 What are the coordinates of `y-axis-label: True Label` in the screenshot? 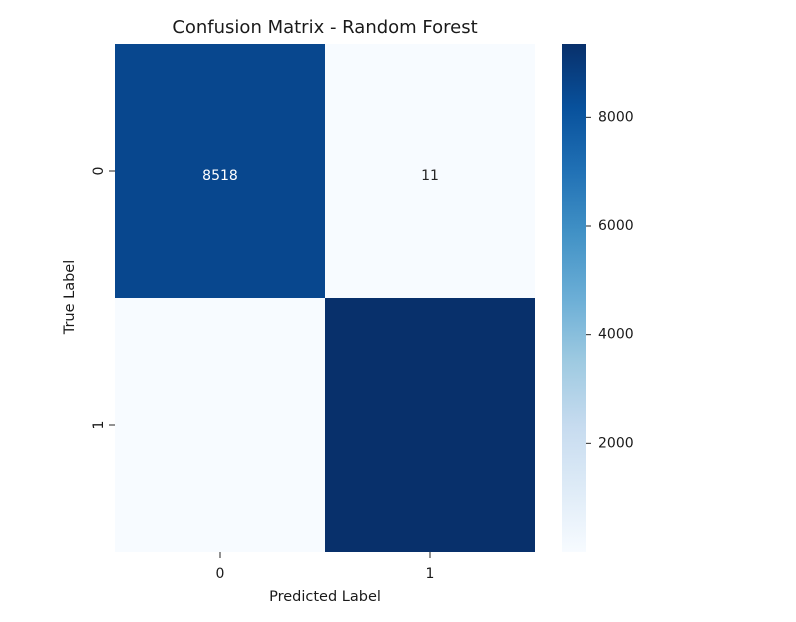 It's located at (70, 298).